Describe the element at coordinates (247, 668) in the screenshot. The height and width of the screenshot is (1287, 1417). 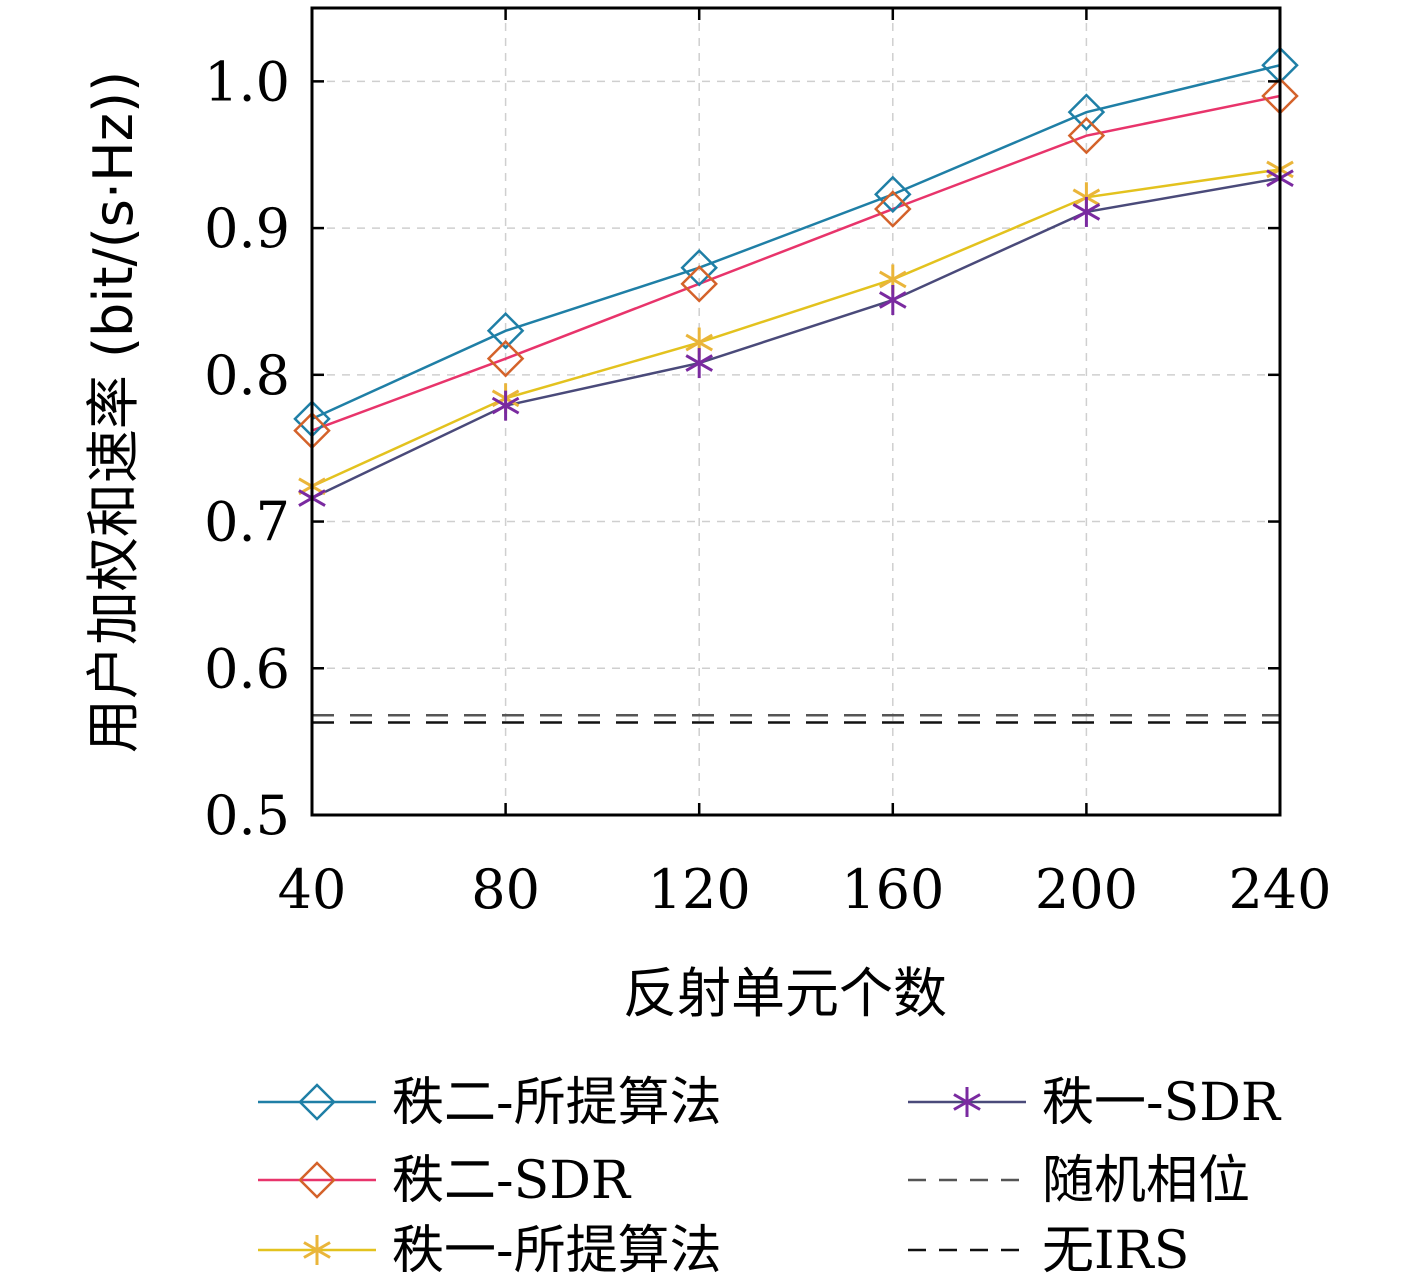
I see `y-tick-label: 0.6` at that location.